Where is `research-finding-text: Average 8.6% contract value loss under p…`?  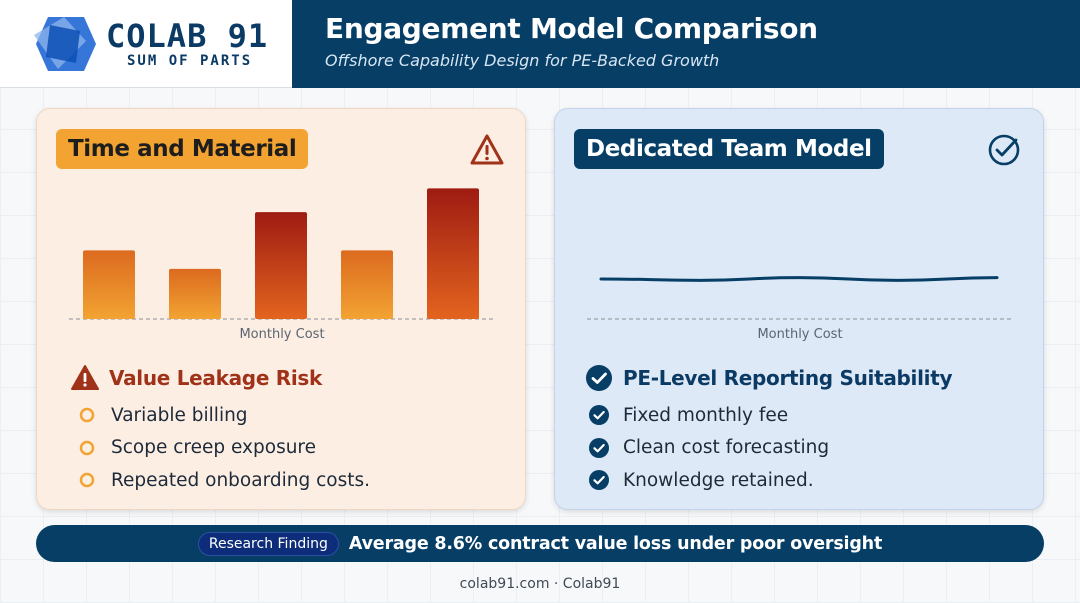
research-finding-text: Average 8.6% contract value loss under p… is located at coordinates (615, 543).